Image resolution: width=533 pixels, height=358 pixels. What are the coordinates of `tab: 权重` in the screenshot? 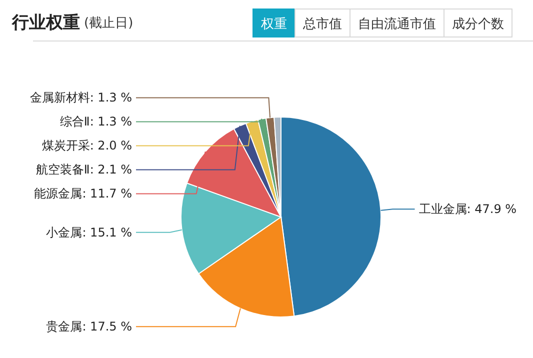 It's located at (274, 23).